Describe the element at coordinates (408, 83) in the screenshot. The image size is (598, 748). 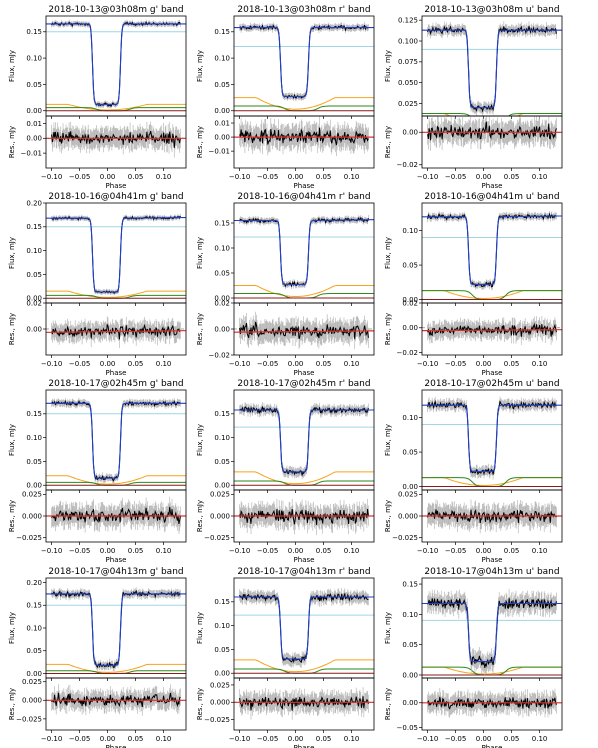
I see `y-tick-label: 0.050` at that location.